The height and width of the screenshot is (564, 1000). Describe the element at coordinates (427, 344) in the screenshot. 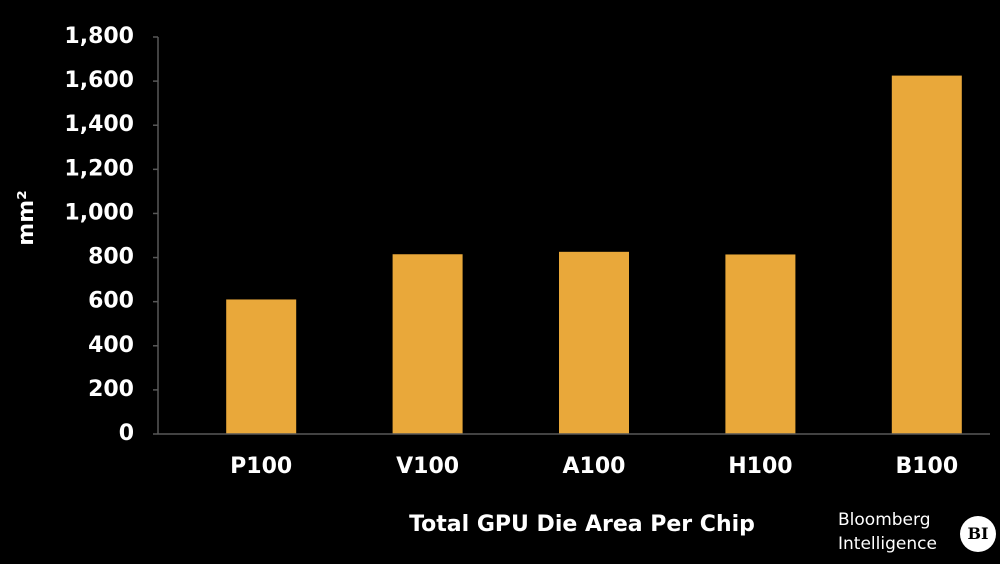

I see `bar-v100` at that location.